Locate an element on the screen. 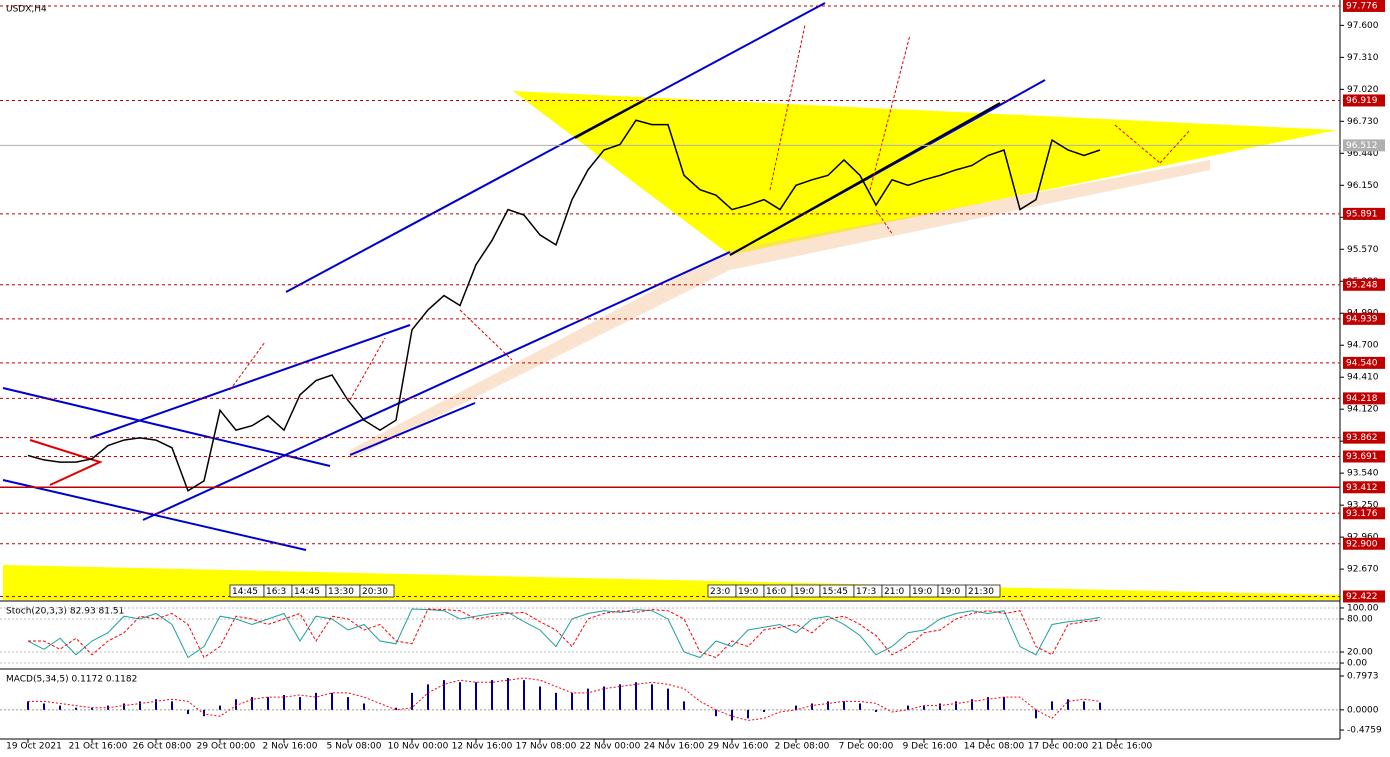  y-tick-label: 97.600 is located at coordinates (1363, 26).